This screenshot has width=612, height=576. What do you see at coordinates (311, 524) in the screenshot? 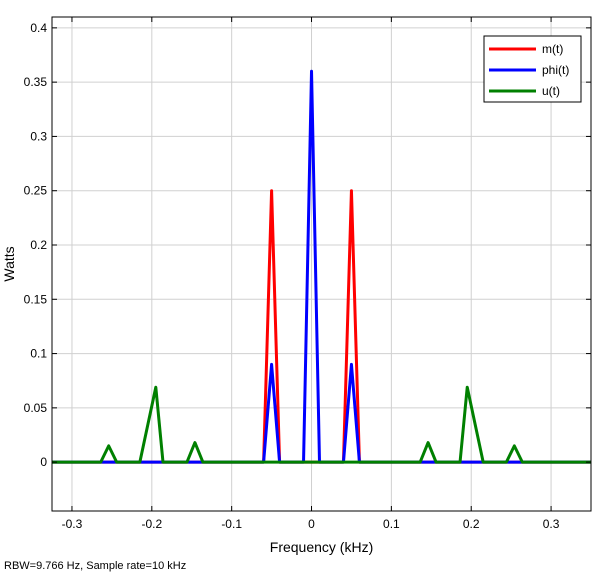
I see `x-tick-label: 0` at bounding box center [311, 524].